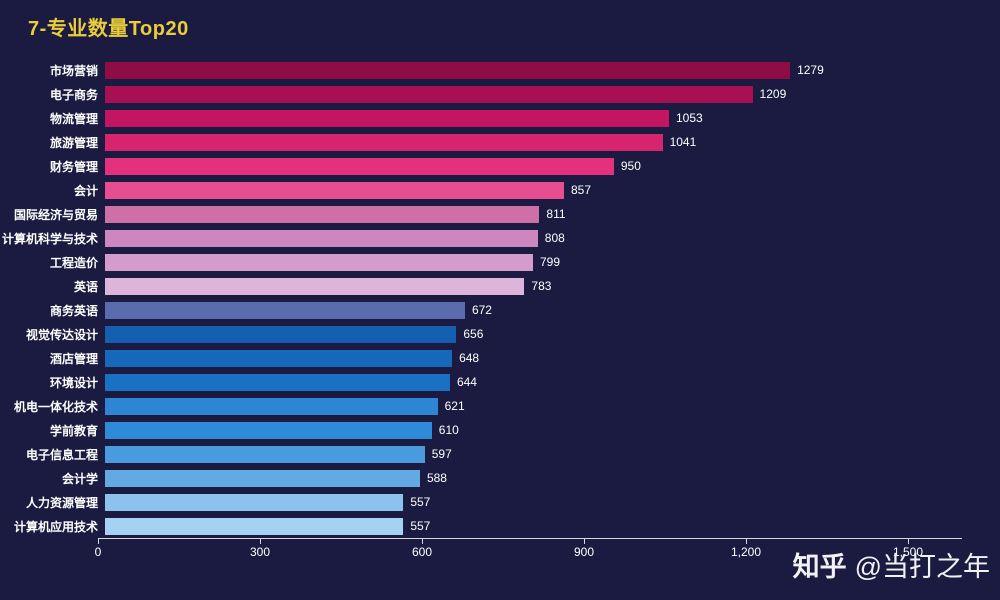 The image size is (1000, 600). I want to click on plot-area: 597, so click(533, 454).